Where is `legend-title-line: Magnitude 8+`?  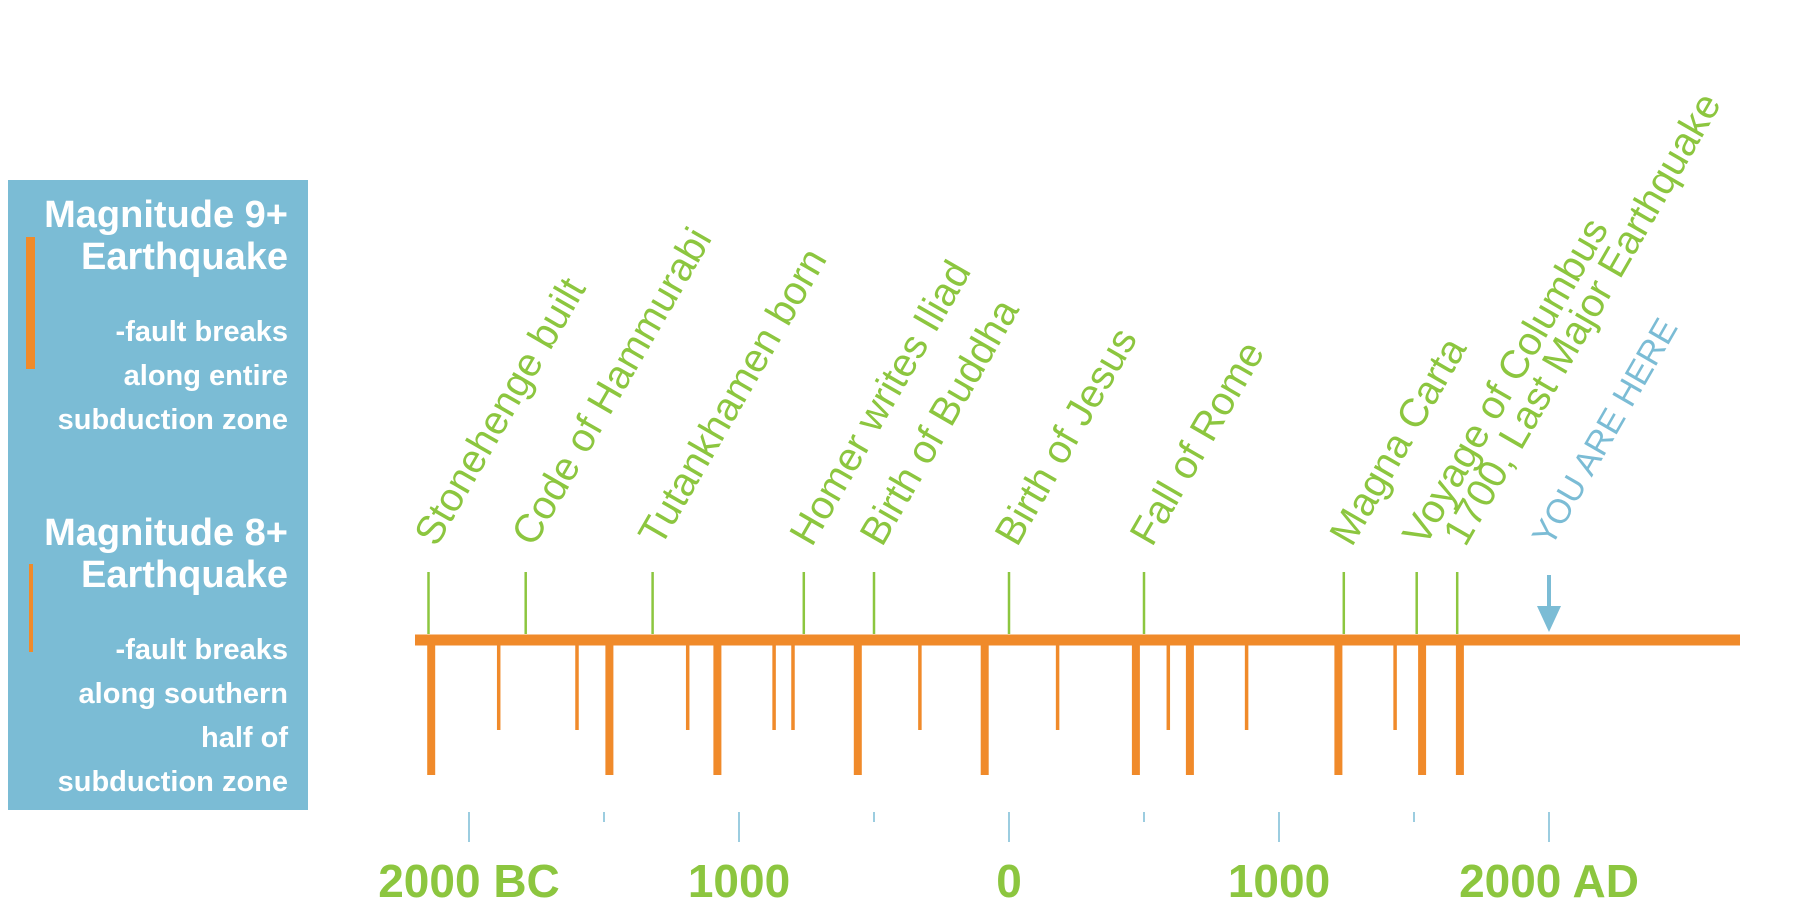 legend-title-line: Magnitude 8+ is located at coordinates (166, 533).